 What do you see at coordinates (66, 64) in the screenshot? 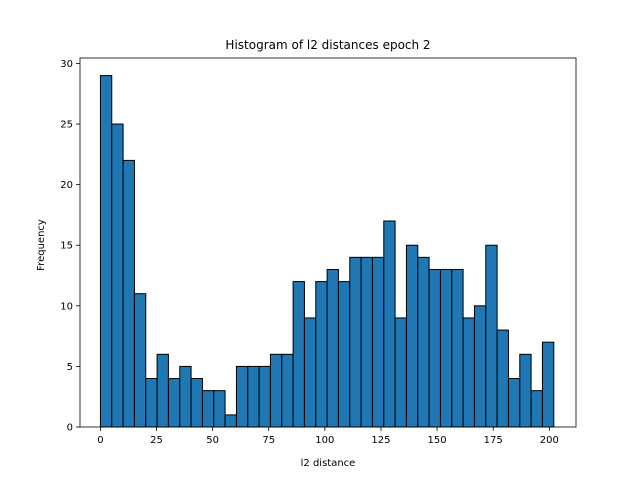
I see `y-tick-label: 30` at bounding box center [66, 64].